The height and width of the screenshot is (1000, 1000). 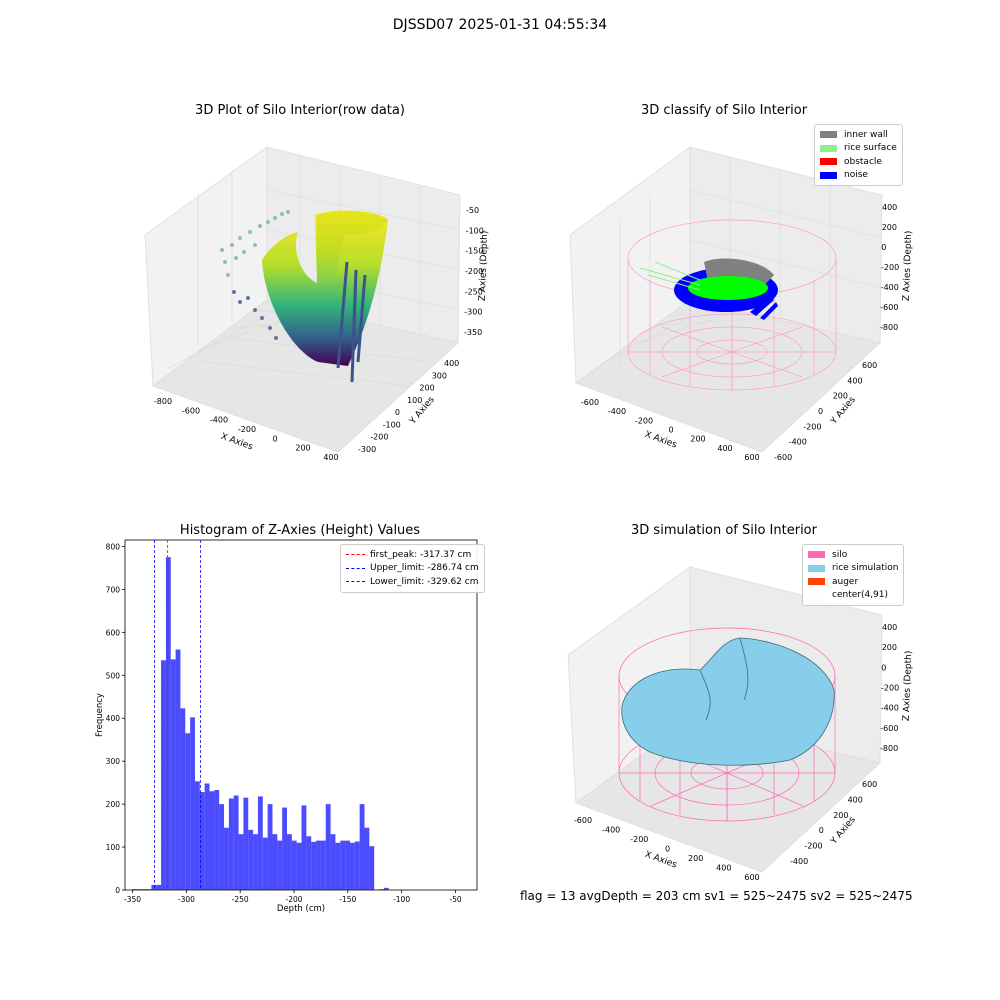 What do you see at coordinates (113, 589) in the screenshot?
I see `histogram-y-tick-label: 700` at bounding box center [113, 589].